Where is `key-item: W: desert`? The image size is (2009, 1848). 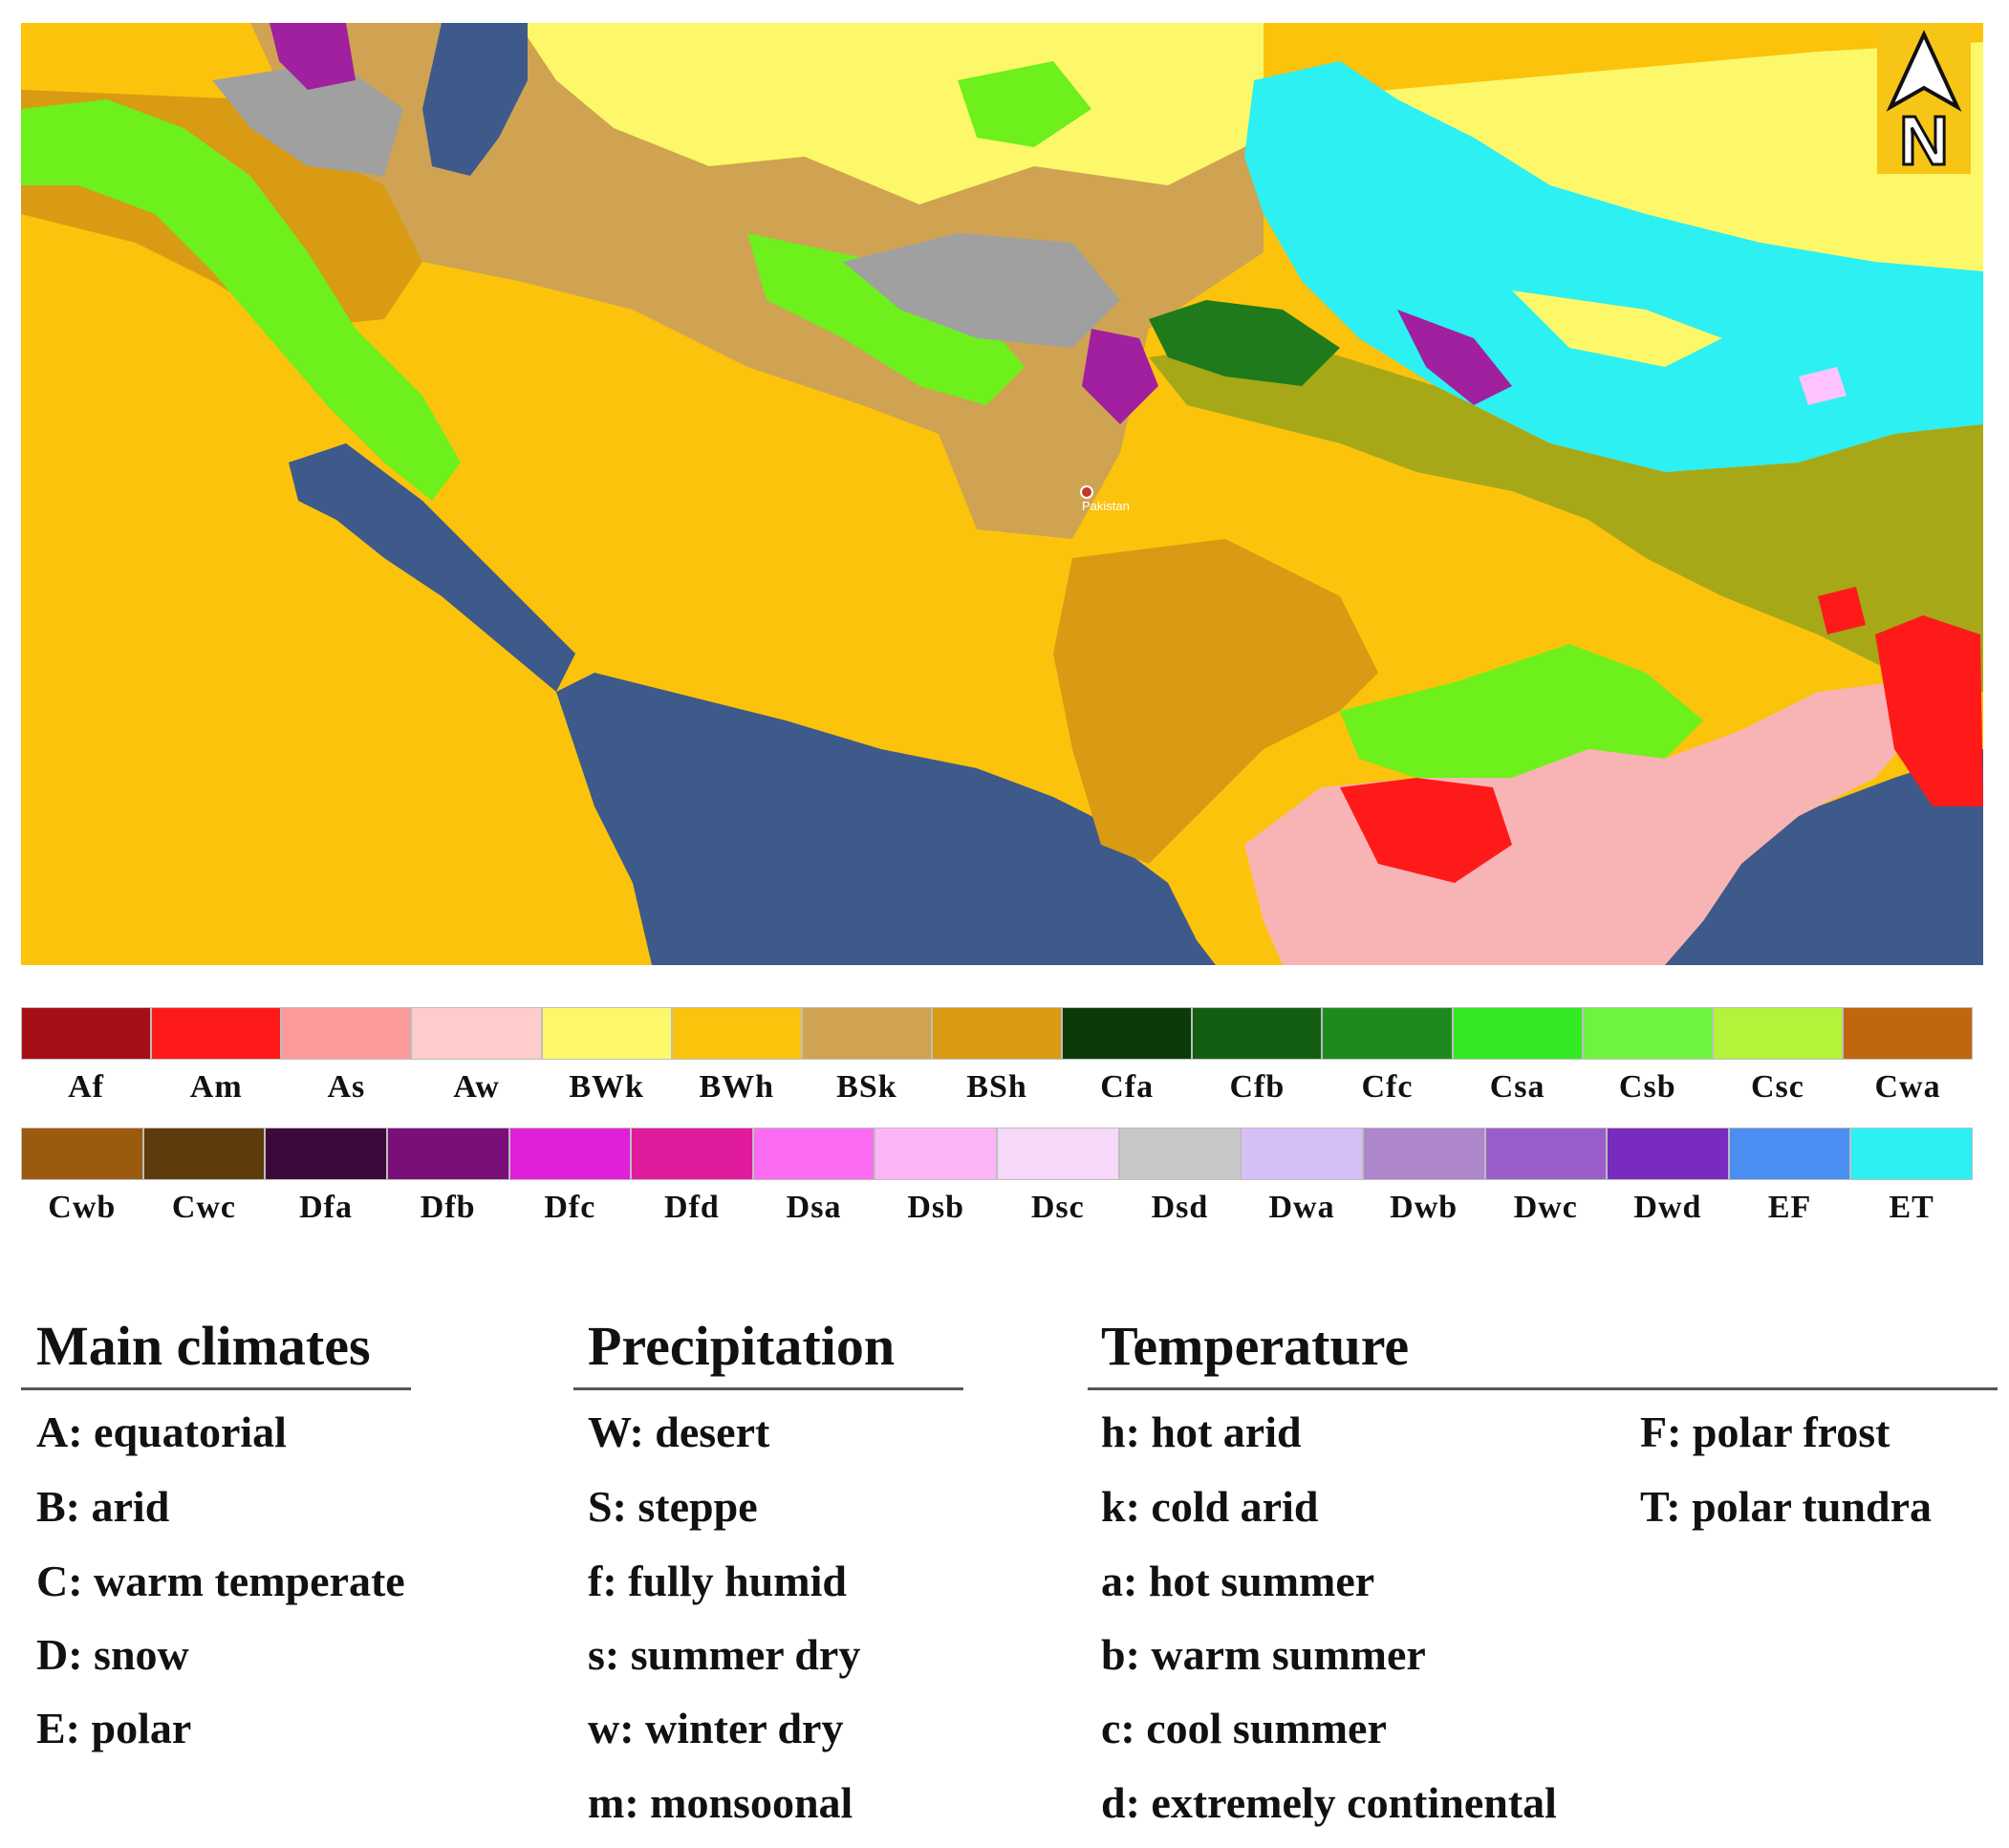 key-item: W: desert is located at coordinates (679, 1431).